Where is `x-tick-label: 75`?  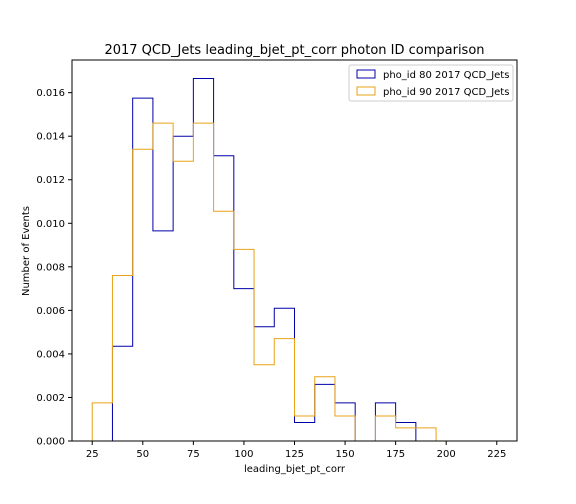
x-tick-label: 75 is located at coordinates (193, 454).